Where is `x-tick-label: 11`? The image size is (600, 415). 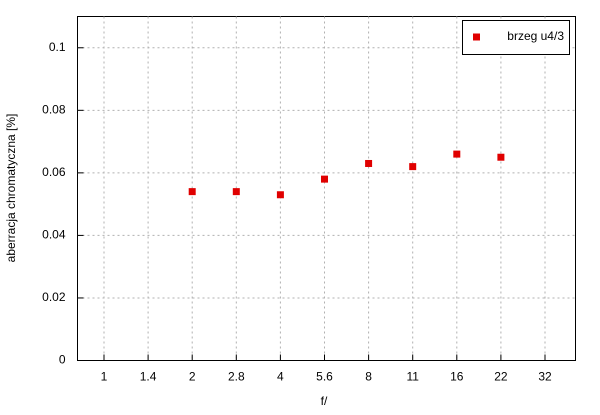 x-tick-label: 11 is located at coordinates (412, 377).